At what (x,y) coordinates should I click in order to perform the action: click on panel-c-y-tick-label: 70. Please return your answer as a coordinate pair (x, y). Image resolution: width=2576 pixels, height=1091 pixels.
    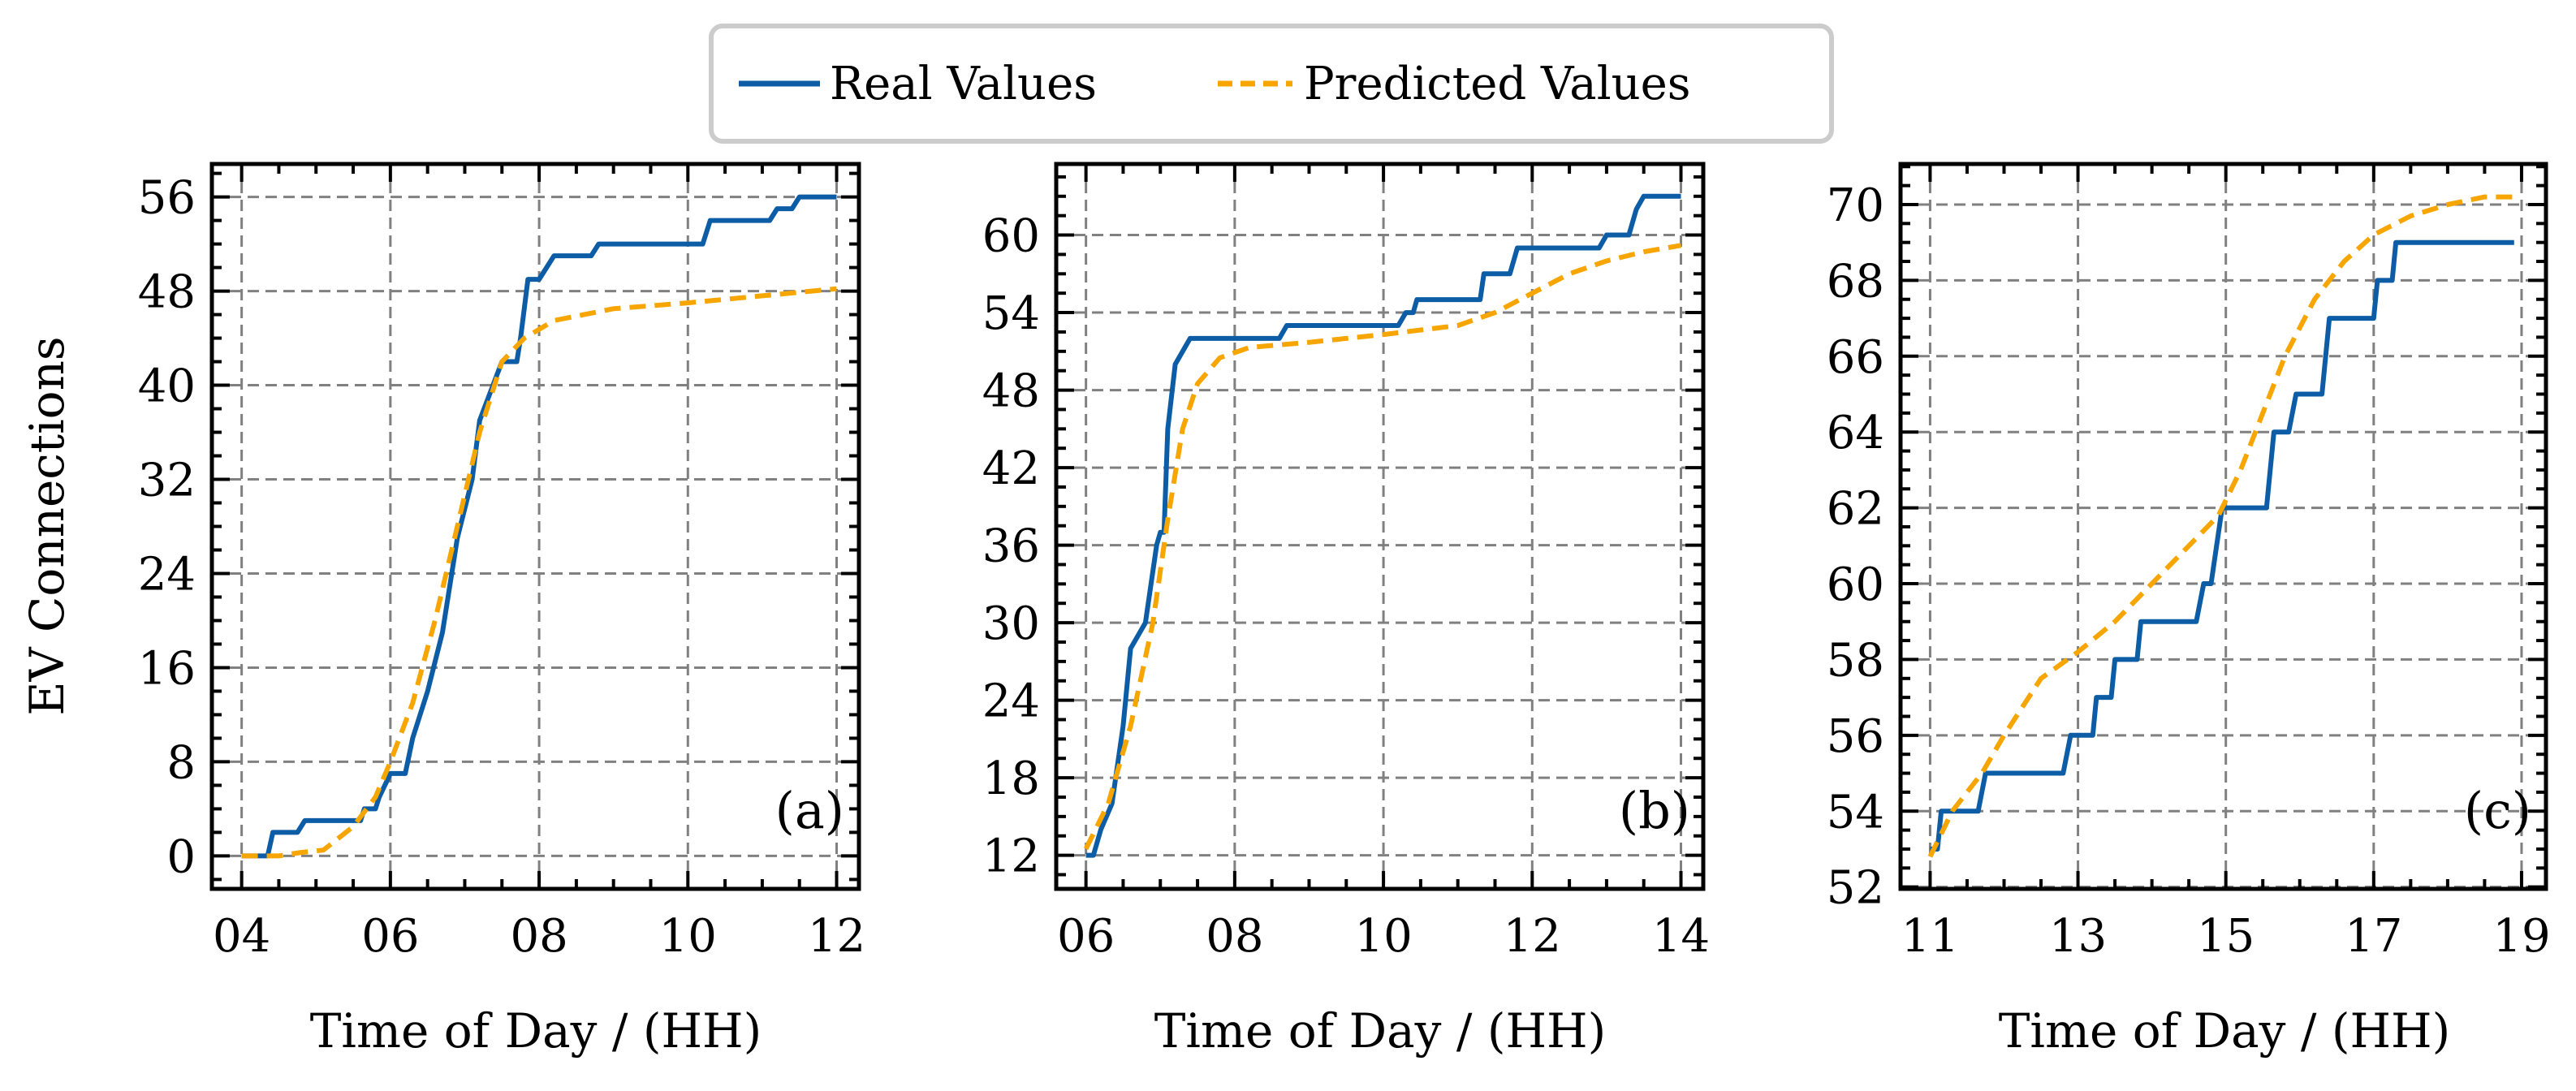
    Looking at the image, I should click on (1855, 205).